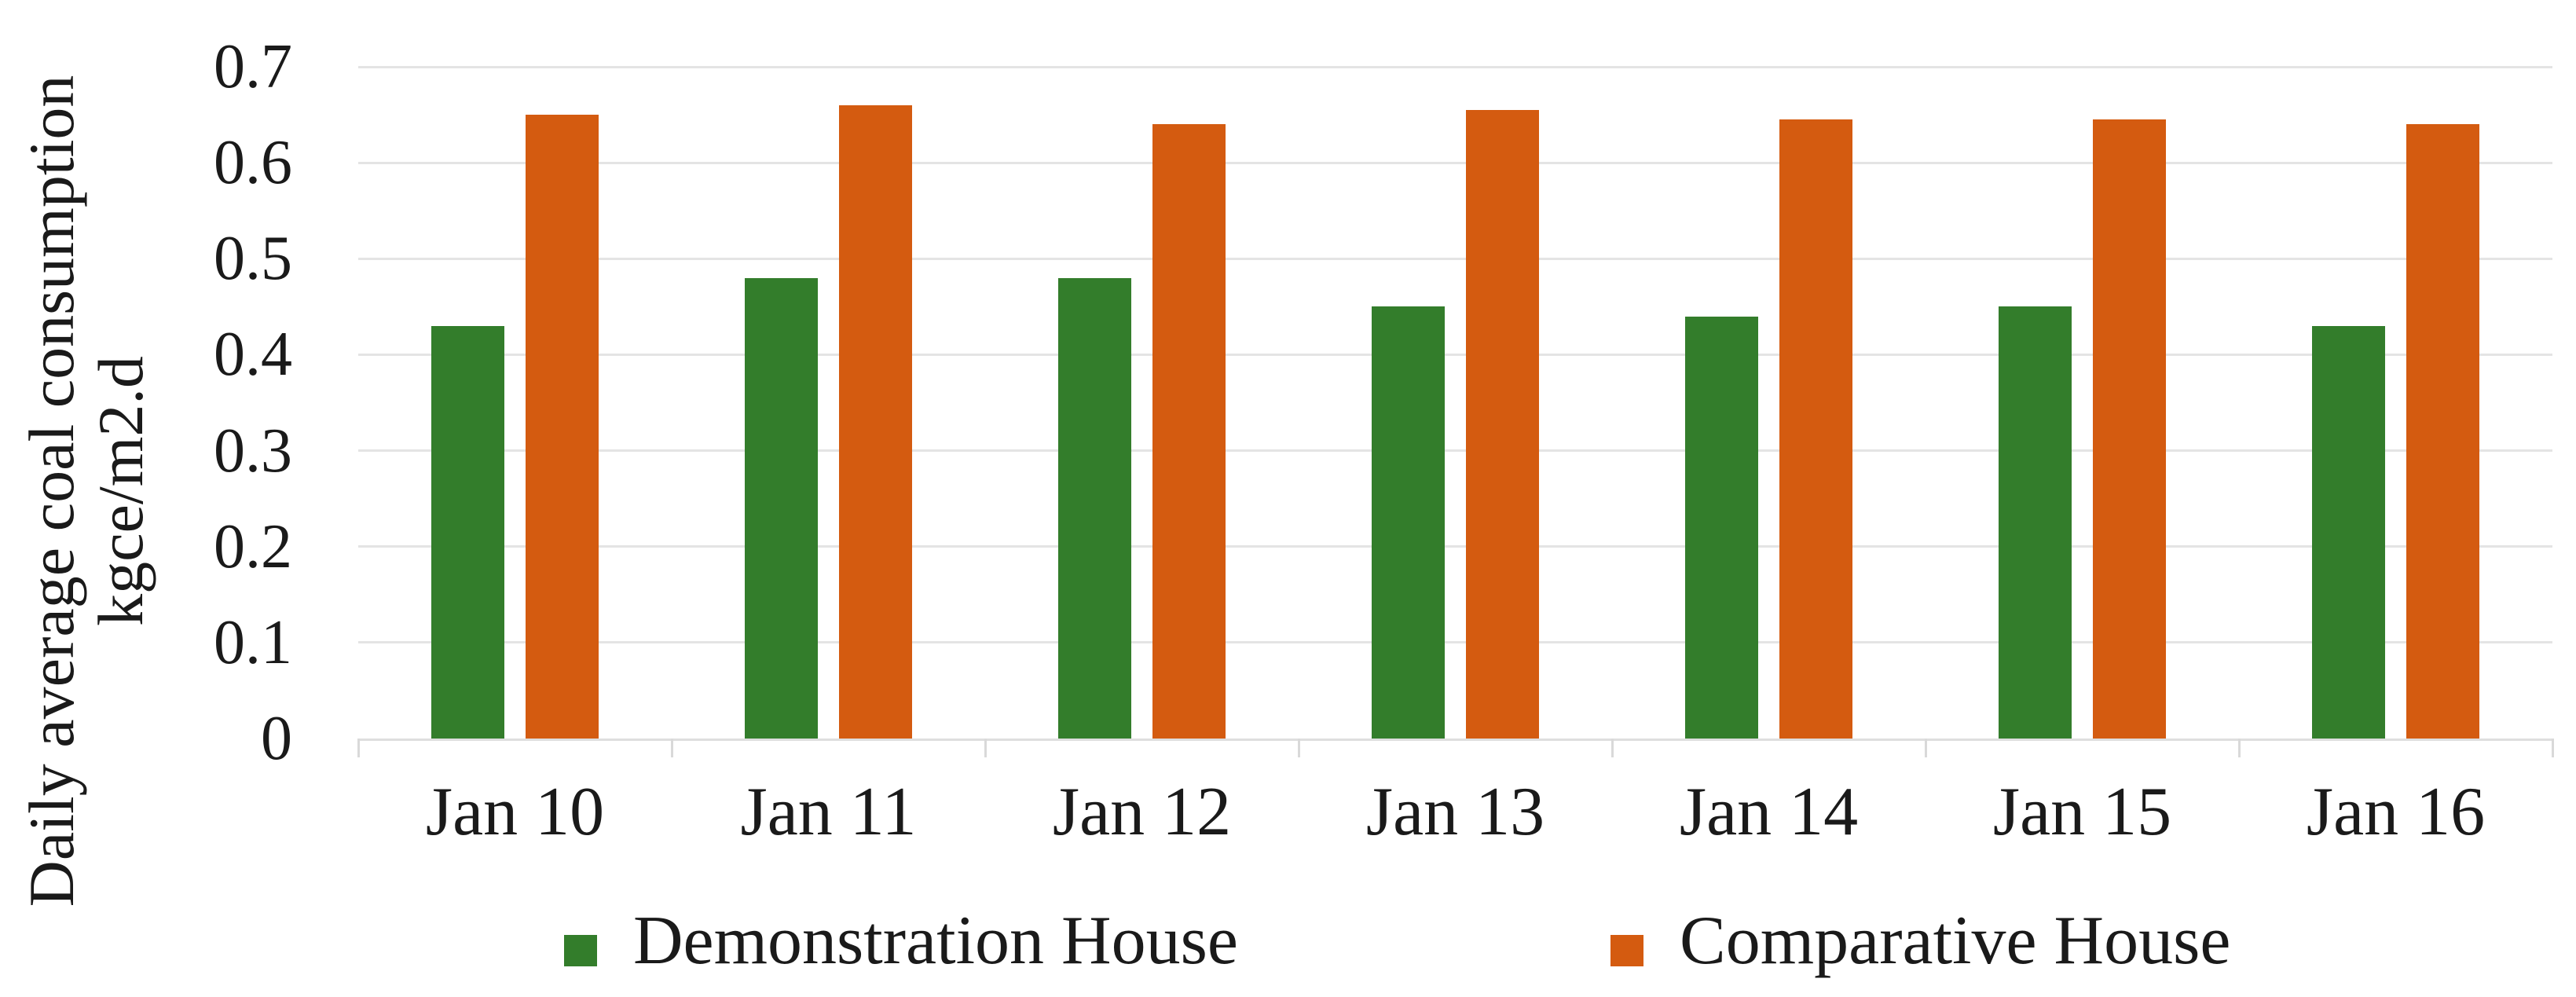 This screenshot has width=2576, height=997. What do you see at coordinates (1455, 355) in the screenshot?
I see `gridline-0.4` at bounding box center [1455, 355].